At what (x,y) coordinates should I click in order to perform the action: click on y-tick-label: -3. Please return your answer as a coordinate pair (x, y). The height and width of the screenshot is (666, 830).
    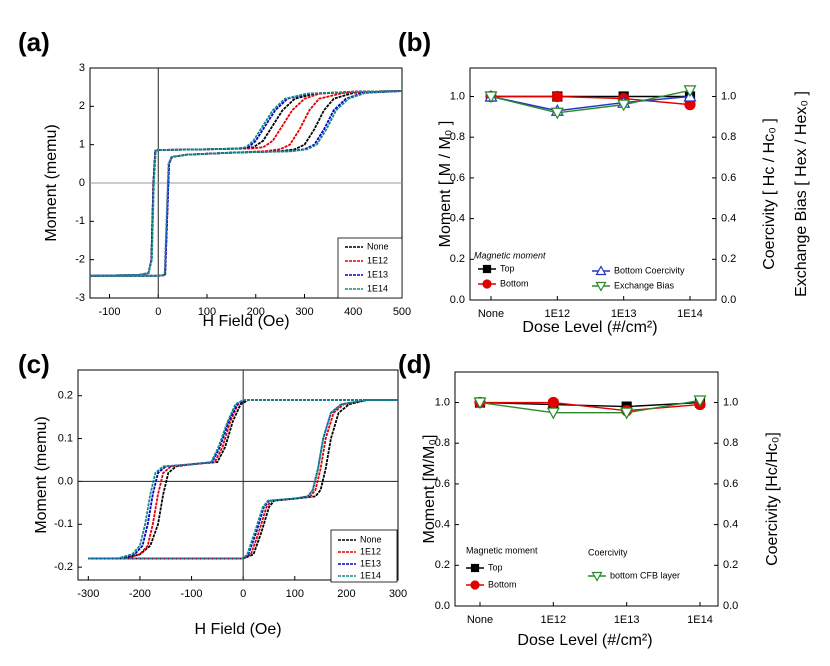
    Looking at the image, I should click on (80, 298).